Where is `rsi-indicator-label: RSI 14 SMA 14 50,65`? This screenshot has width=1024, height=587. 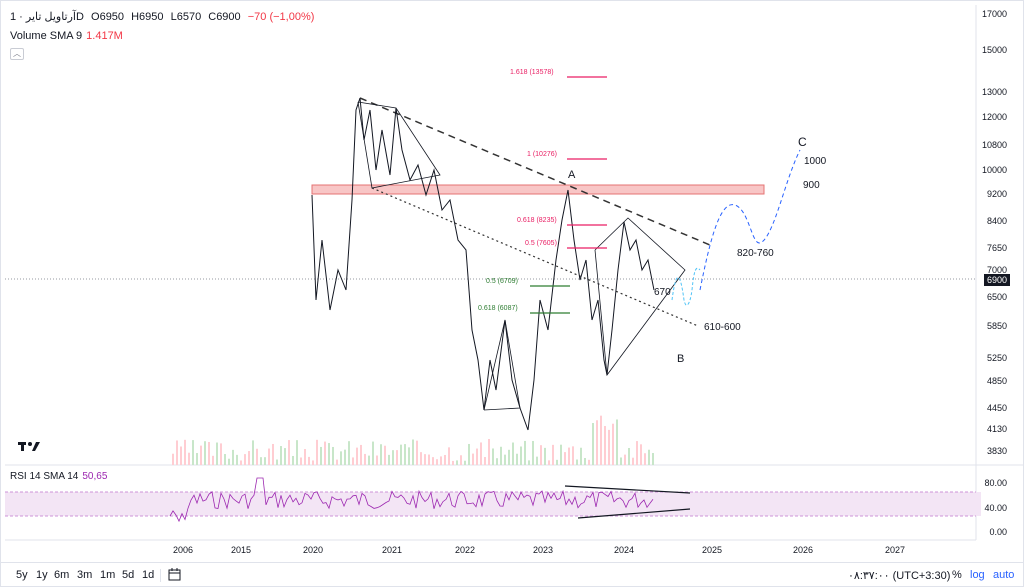
rsi-indicator-label: RSI 14 SMA 14 50,65 is located at coordinates (58, 476).